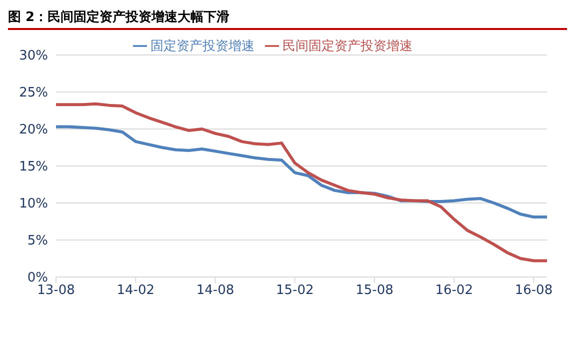  Describe the element at coordinates (375, 290) in the screenshot. I see `x-tick-label: 15-08` at that location.